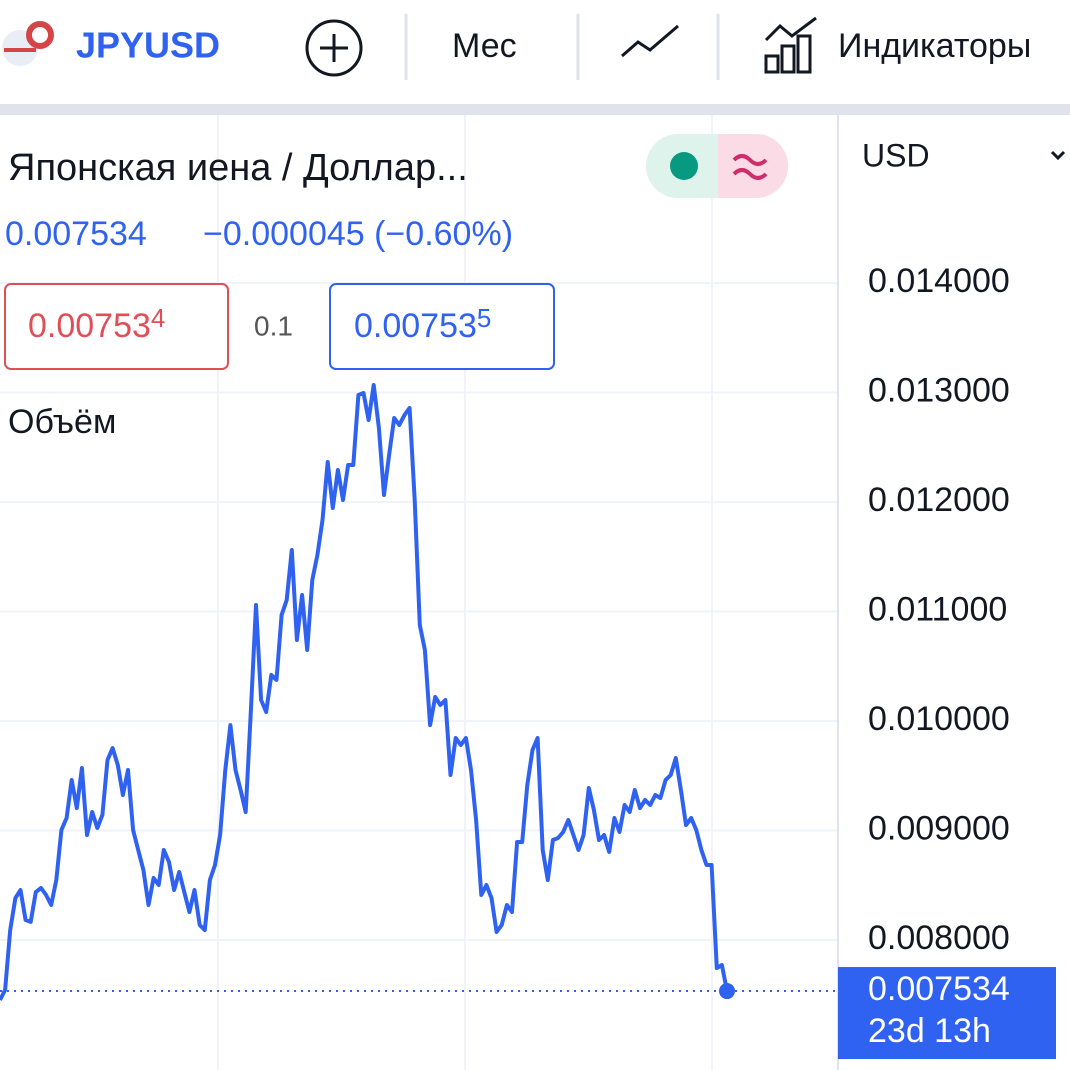  I want to click on change: −0.000045 (−0.60%), so click(358, 234).